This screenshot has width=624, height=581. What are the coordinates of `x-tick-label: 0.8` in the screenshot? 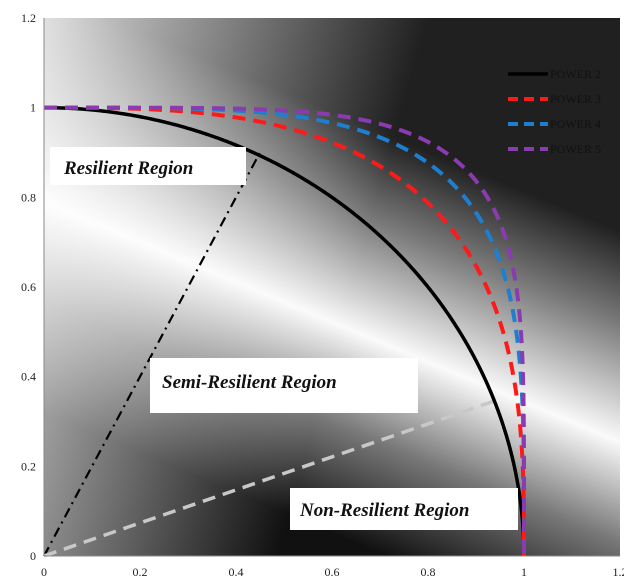 It's located at (428, 572).